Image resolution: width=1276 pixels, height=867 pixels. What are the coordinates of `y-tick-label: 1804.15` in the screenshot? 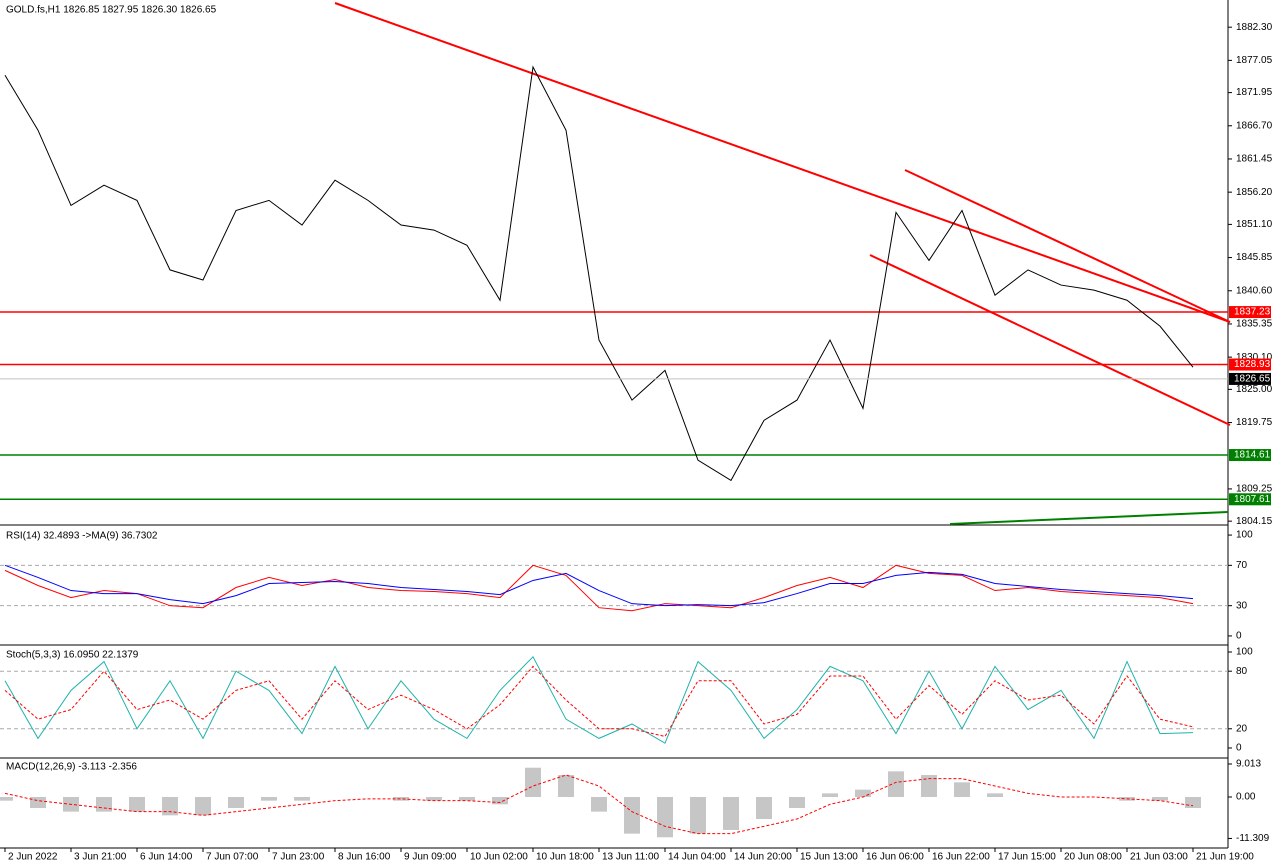 It's located at (1254, 521).